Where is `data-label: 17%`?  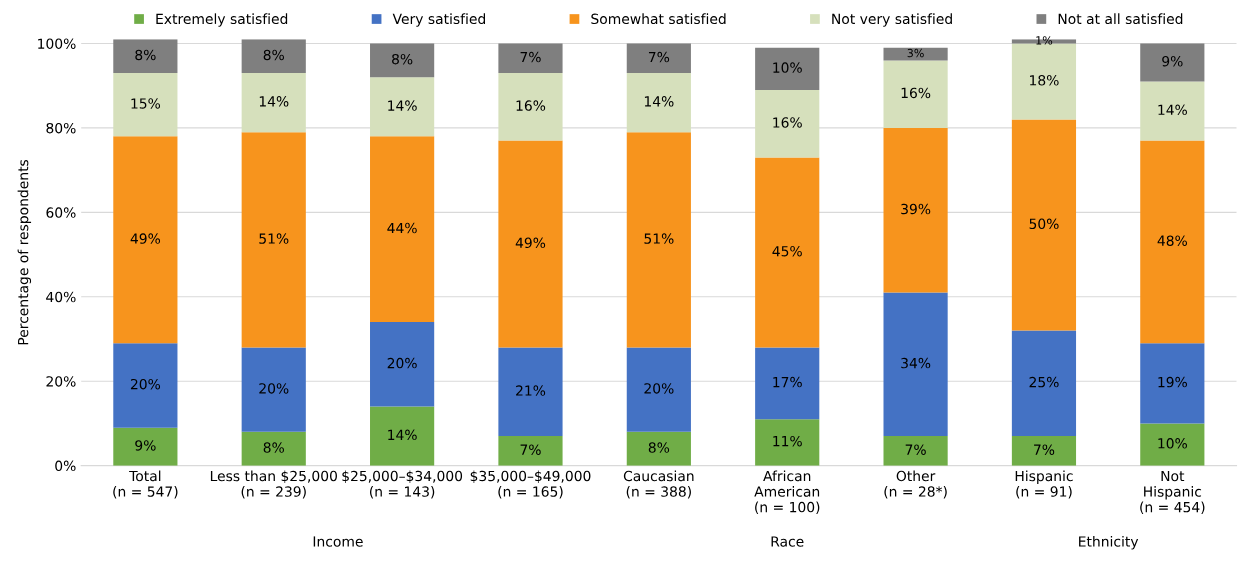
data-label: 17% is located at coordinates (787, 382).